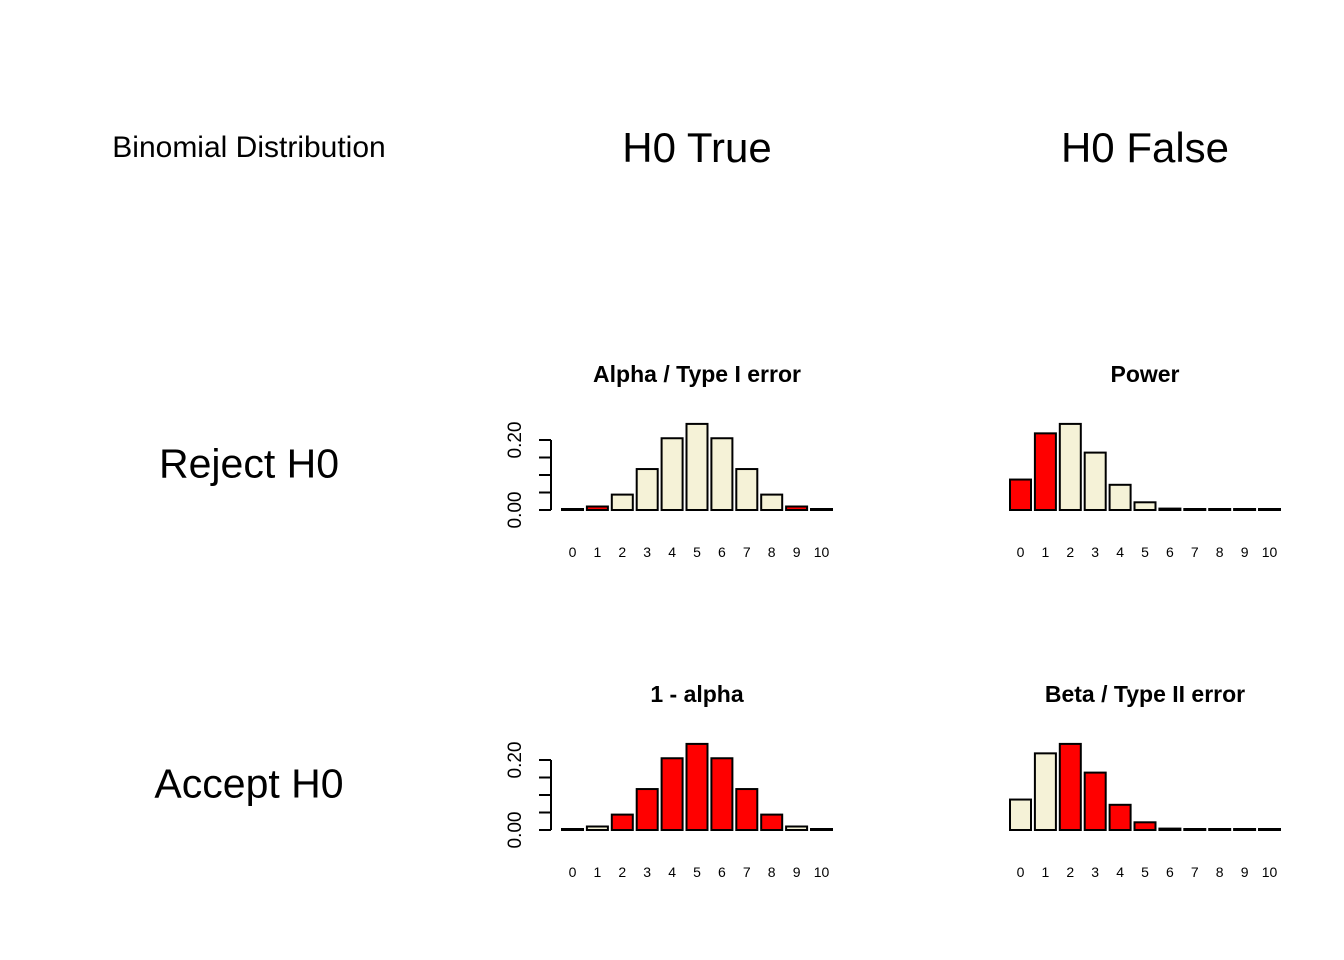  Describe the element at coordinates (697, 147) in the screenshot. I see `column-header-h0-true: H0 True` at that location.